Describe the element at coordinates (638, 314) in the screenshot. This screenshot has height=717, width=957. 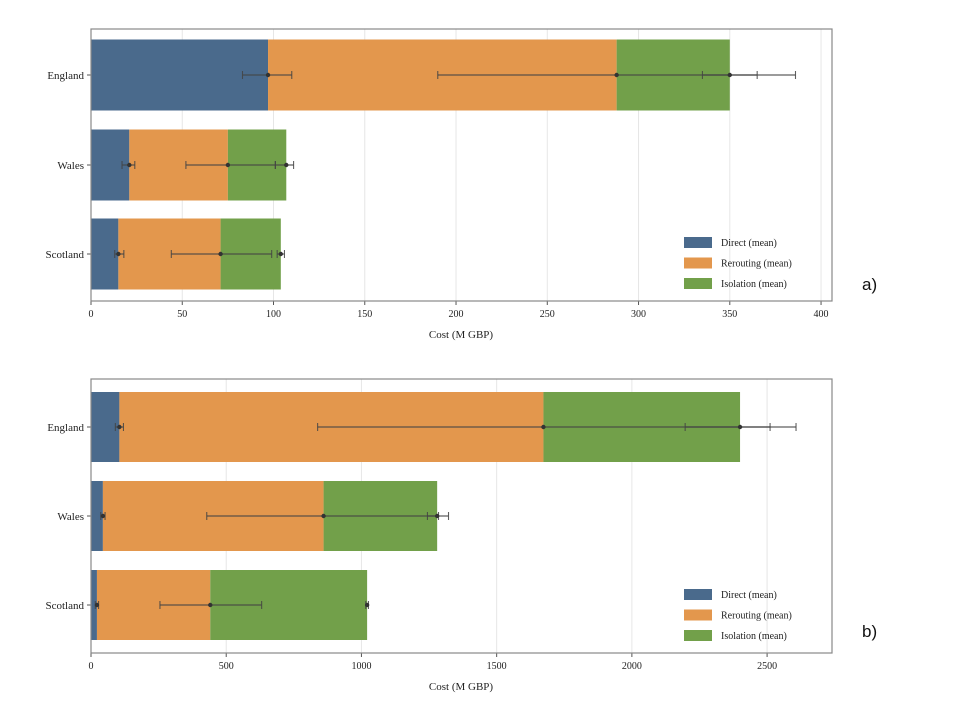
I see `x-tick-label: 300` at that location.